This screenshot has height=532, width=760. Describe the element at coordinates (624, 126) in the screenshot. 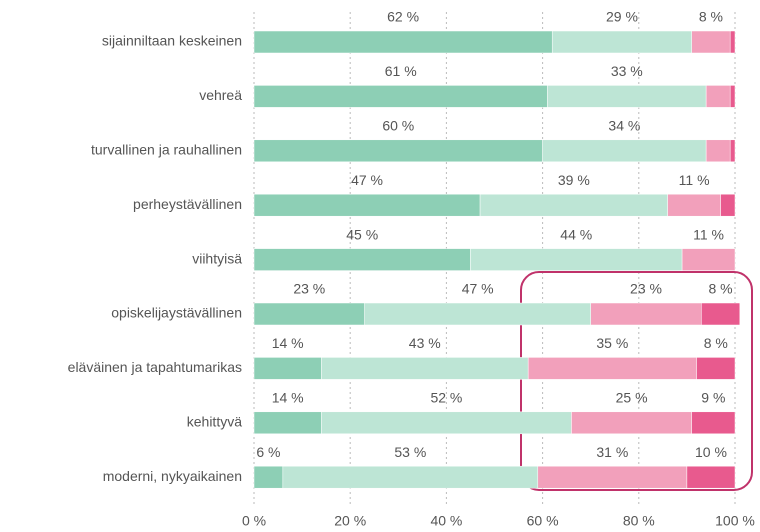

I see `value-label: 34 %` at that location.